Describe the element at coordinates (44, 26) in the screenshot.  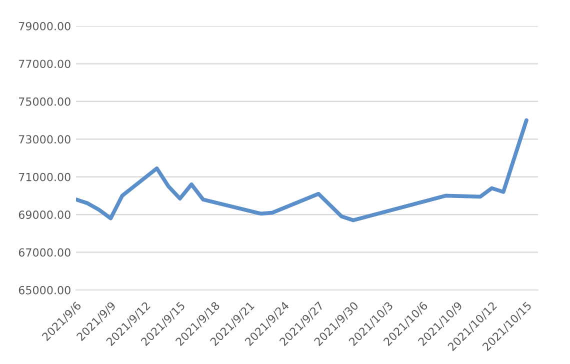
I see `y-tick-label: 79000.00` at that location.